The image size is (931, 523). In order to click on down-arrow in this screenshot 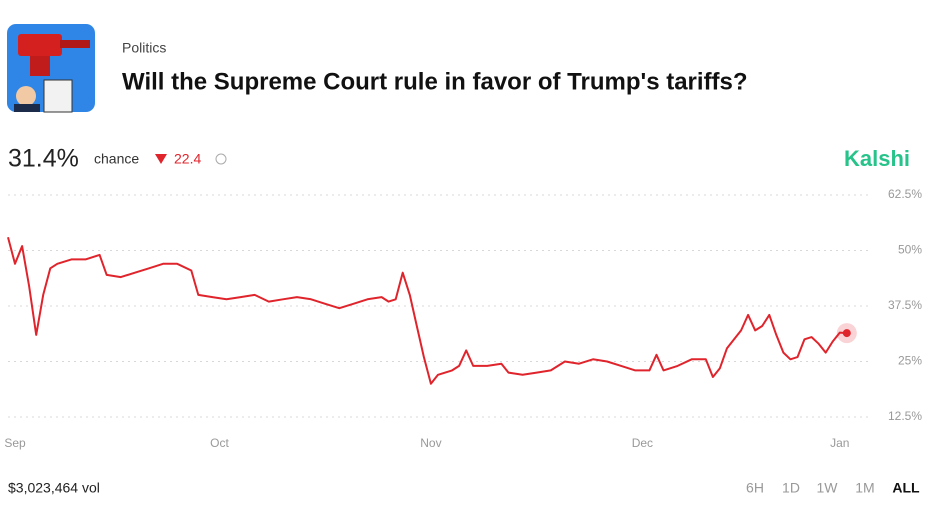, I will do `click(161, 159)`.